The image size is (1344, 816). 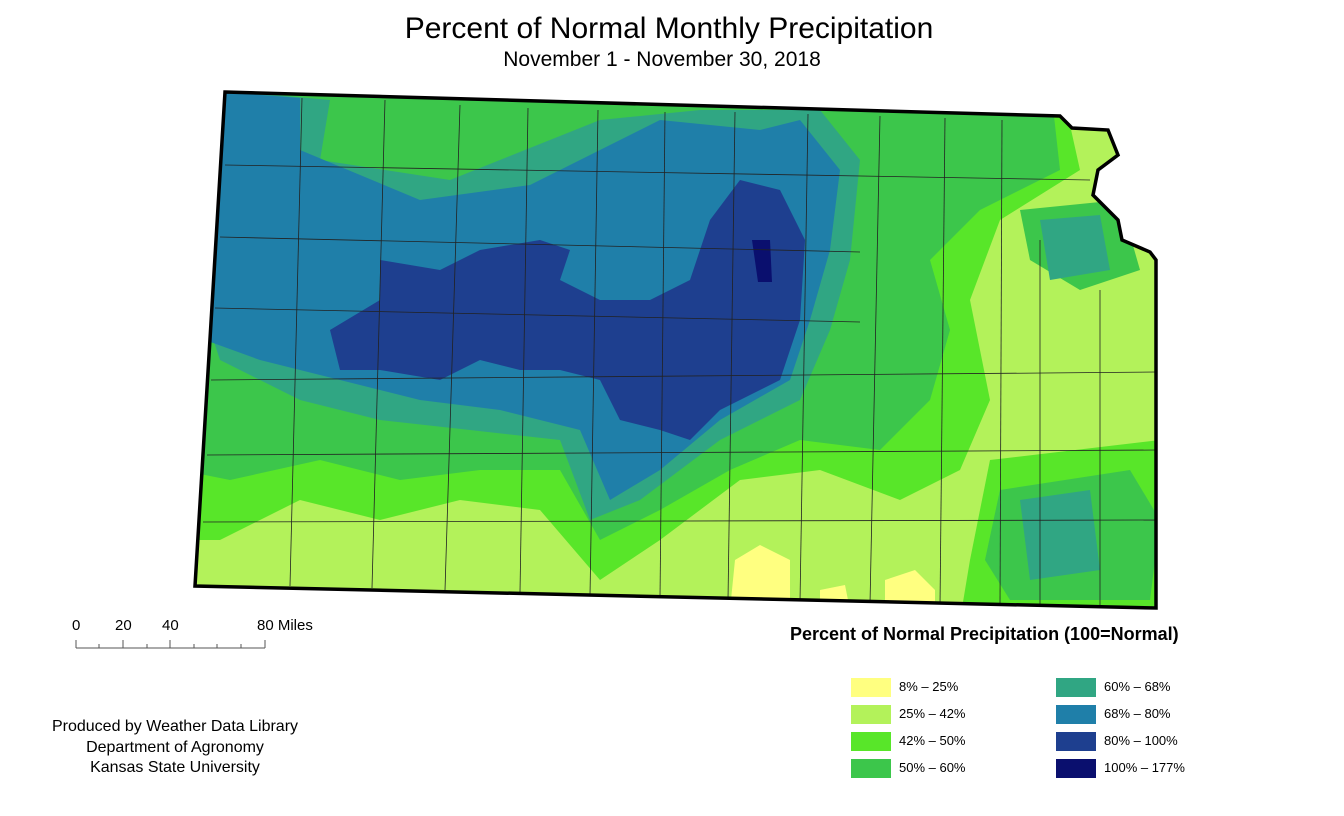 I want to click on credit-line: Produced by Weather Data Library, so click(x=175, y=726).